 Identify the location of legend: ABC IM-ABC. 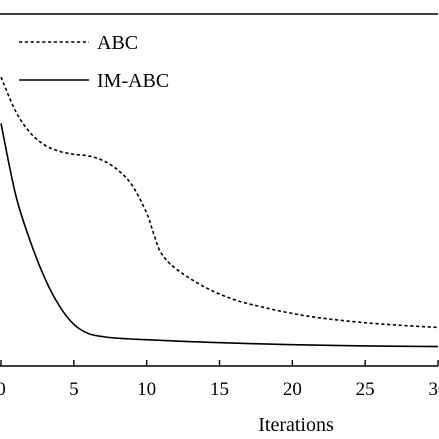
(94, 62).